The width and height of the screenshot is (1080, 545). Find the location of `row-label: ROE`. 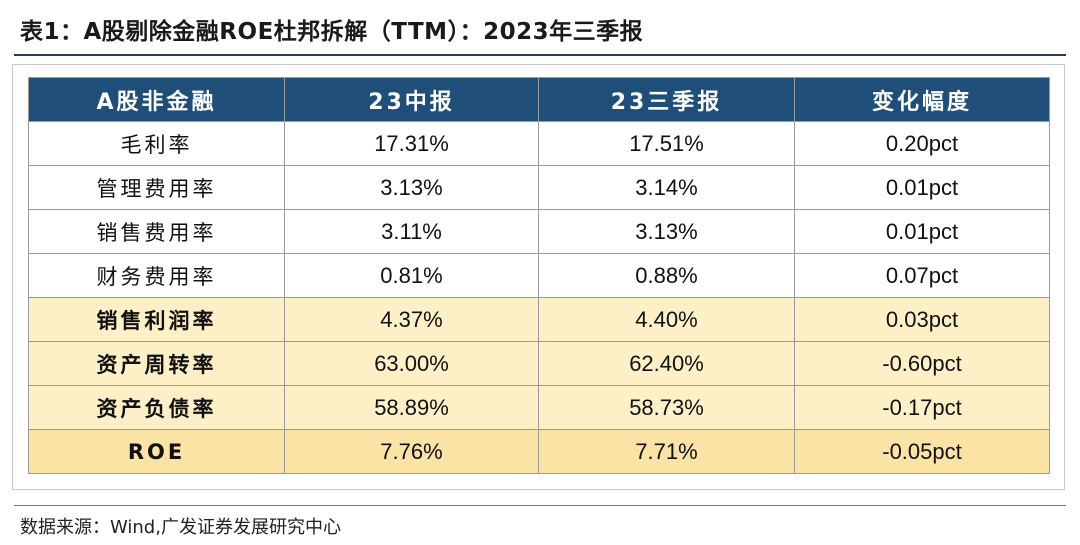

row-label: ROE is located at coordinates (156, 451).